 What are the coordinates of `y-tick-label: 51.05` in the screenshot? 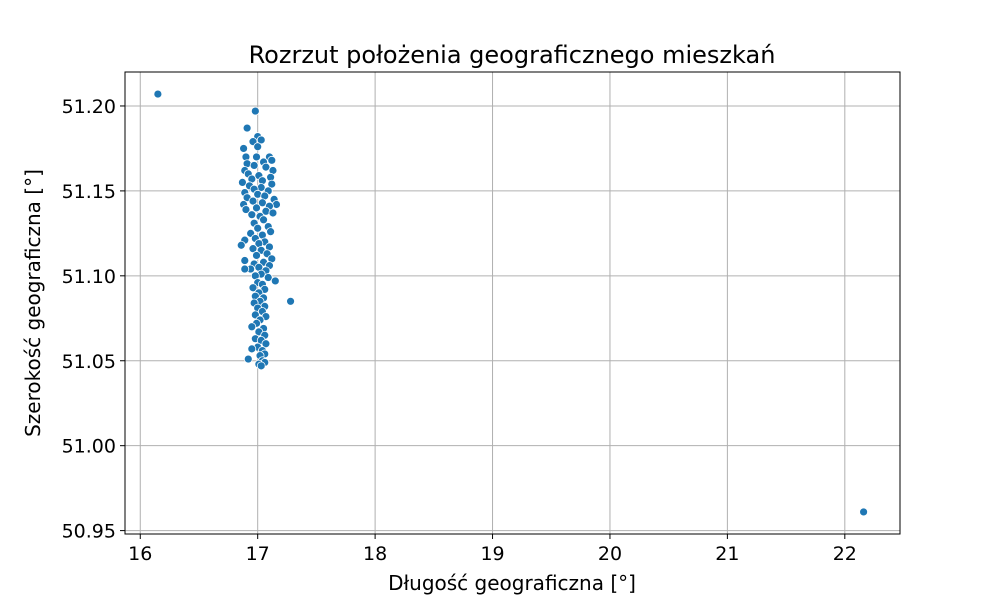 It's located at (89, 362).